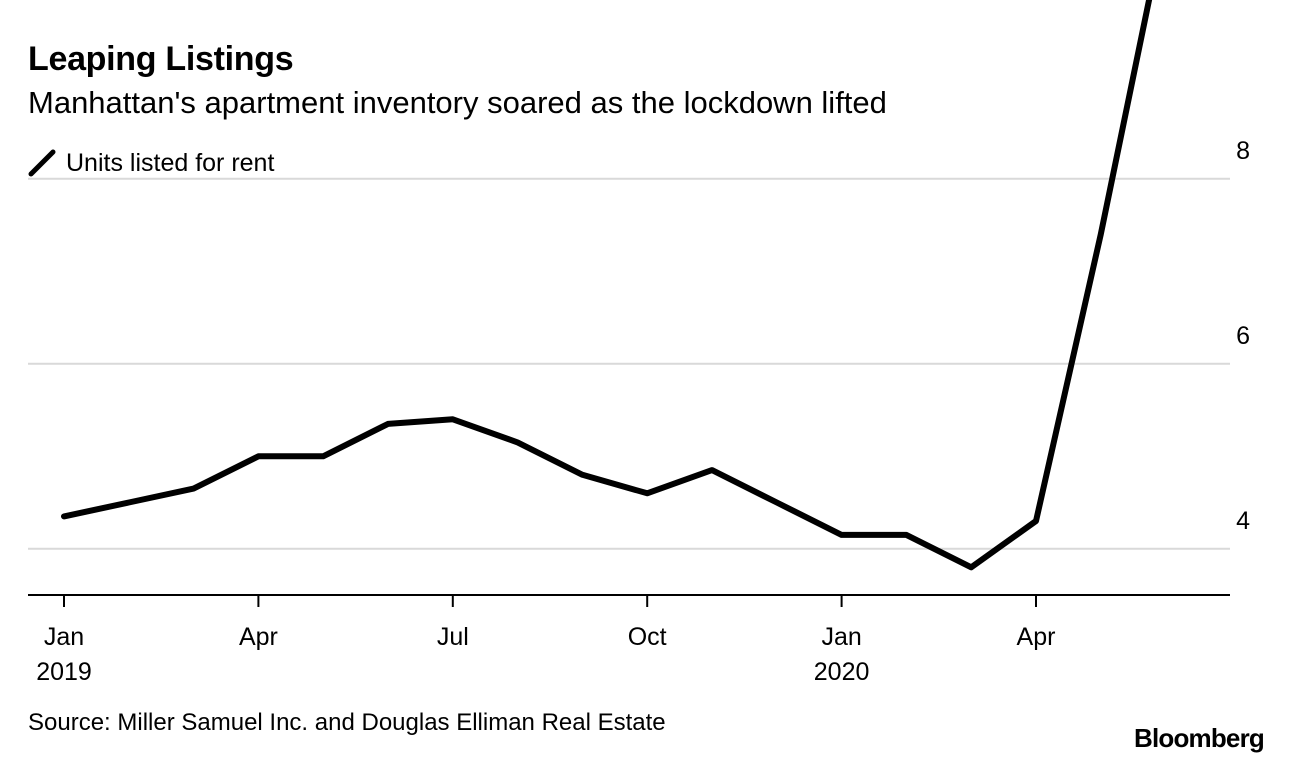 The image size is (1292, 764). Describe the element at coordinates (647, 637) in the screenshot. I see `x-tick-label: Oct` at that location.